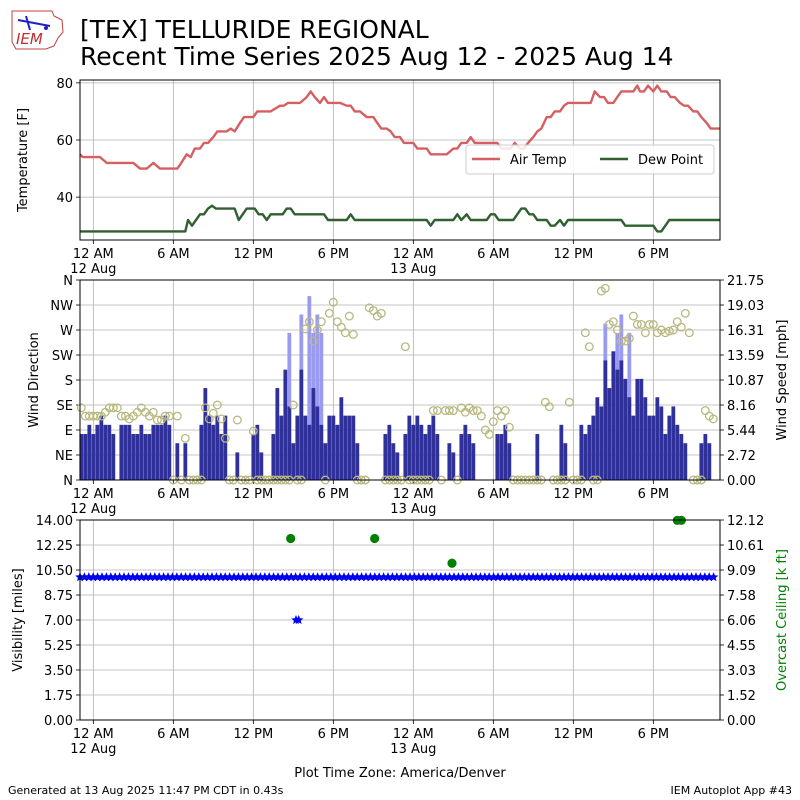 Image resolution: width=800 pixels, height=800 pixels. Describe the element at coordinates (68, 281) in the screenshot. I see `y-tick-label: N` at that location.